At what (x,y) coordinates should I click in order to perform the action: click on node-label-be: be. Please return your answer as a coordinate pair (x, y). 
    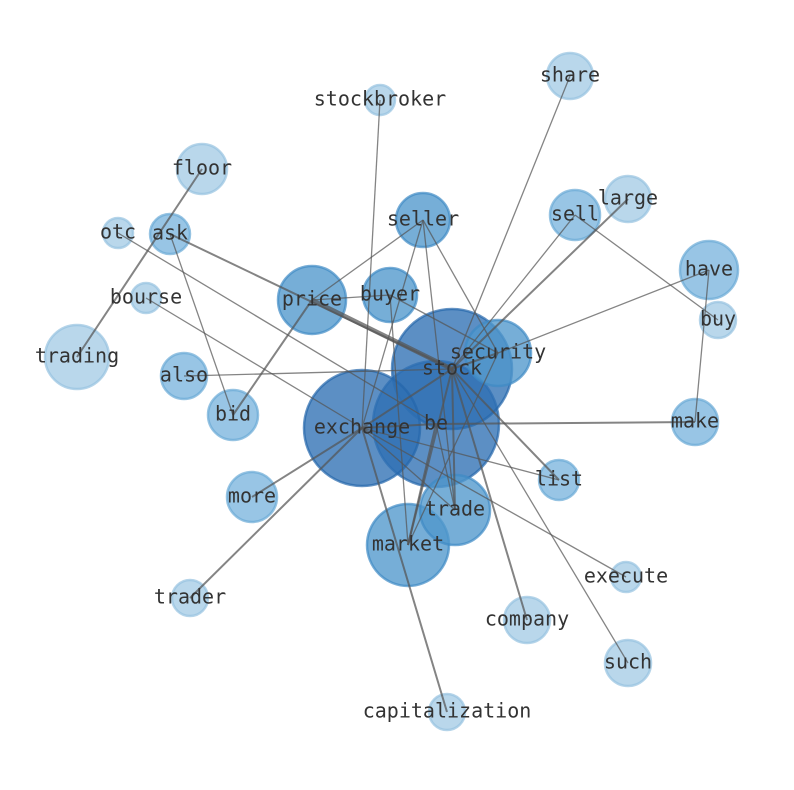
    Looking at the image, I should click on (436, 423).